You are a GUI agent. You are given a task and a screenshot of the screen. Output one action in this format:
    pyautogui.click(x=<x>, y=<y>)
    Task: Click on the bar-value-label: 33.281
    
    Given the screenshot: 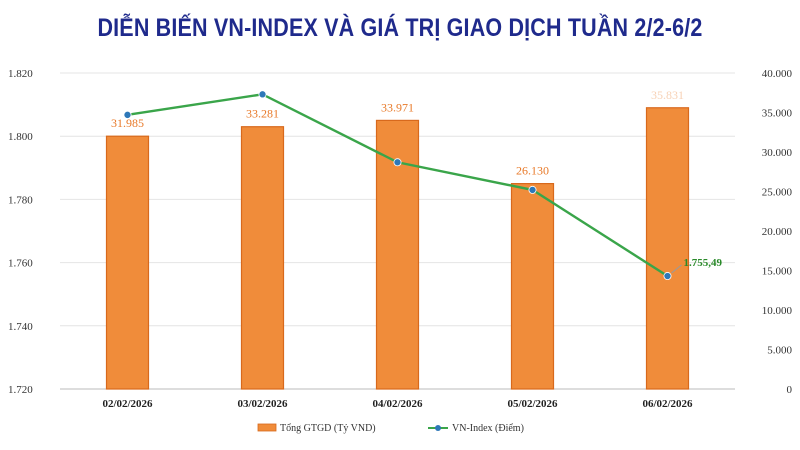 What is the action you would take?
    pyautogui.click(x=262, y=114)
    